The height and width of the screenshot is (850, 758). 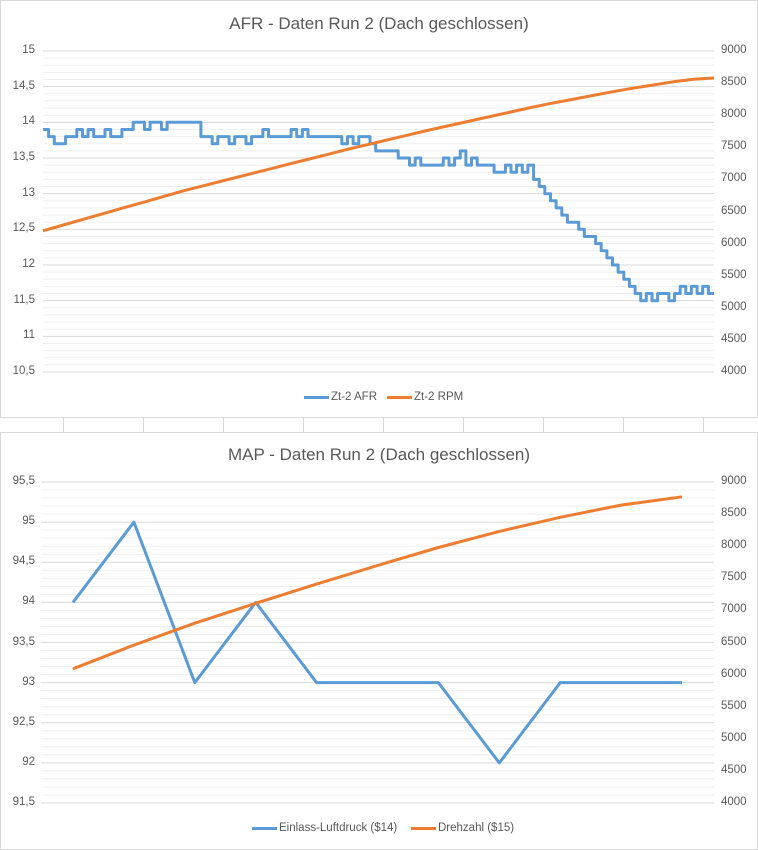 I want to click on legend-item-rpm: Zt-2 RPM, so click(x=425, y=397).